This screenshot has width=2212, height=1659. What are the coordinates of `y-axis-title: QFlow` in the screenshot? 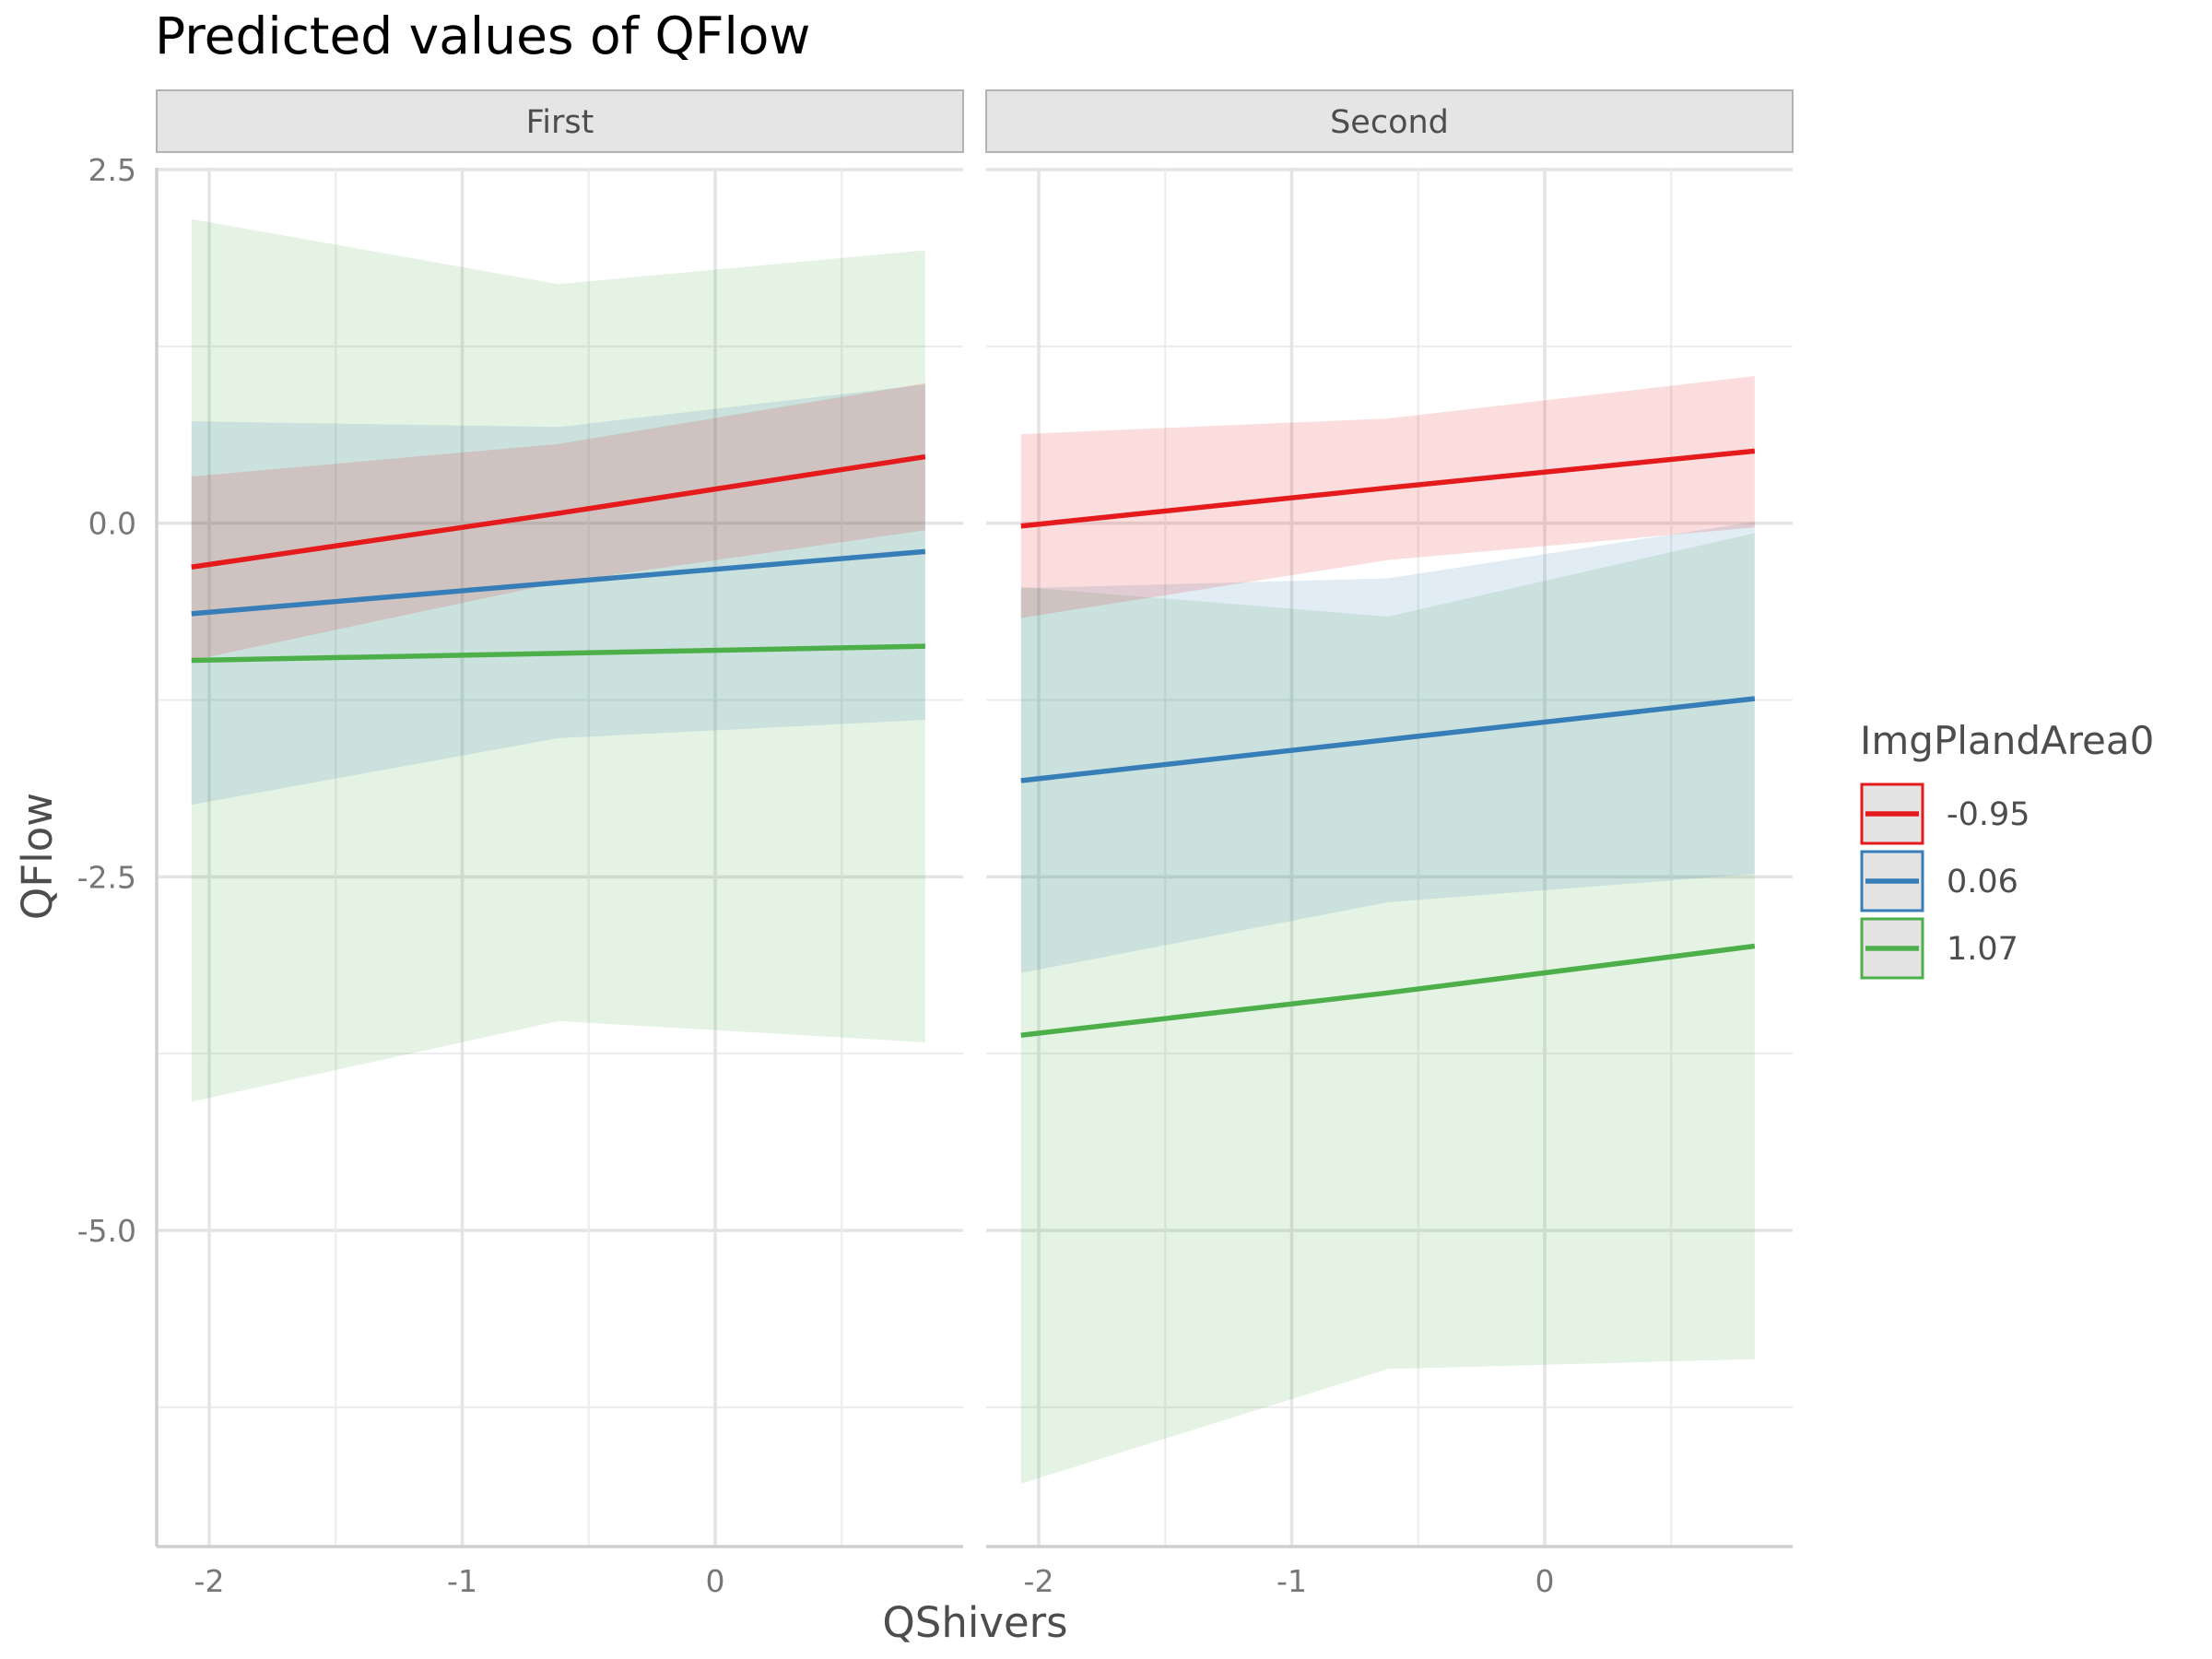 It's located at (37, 856).